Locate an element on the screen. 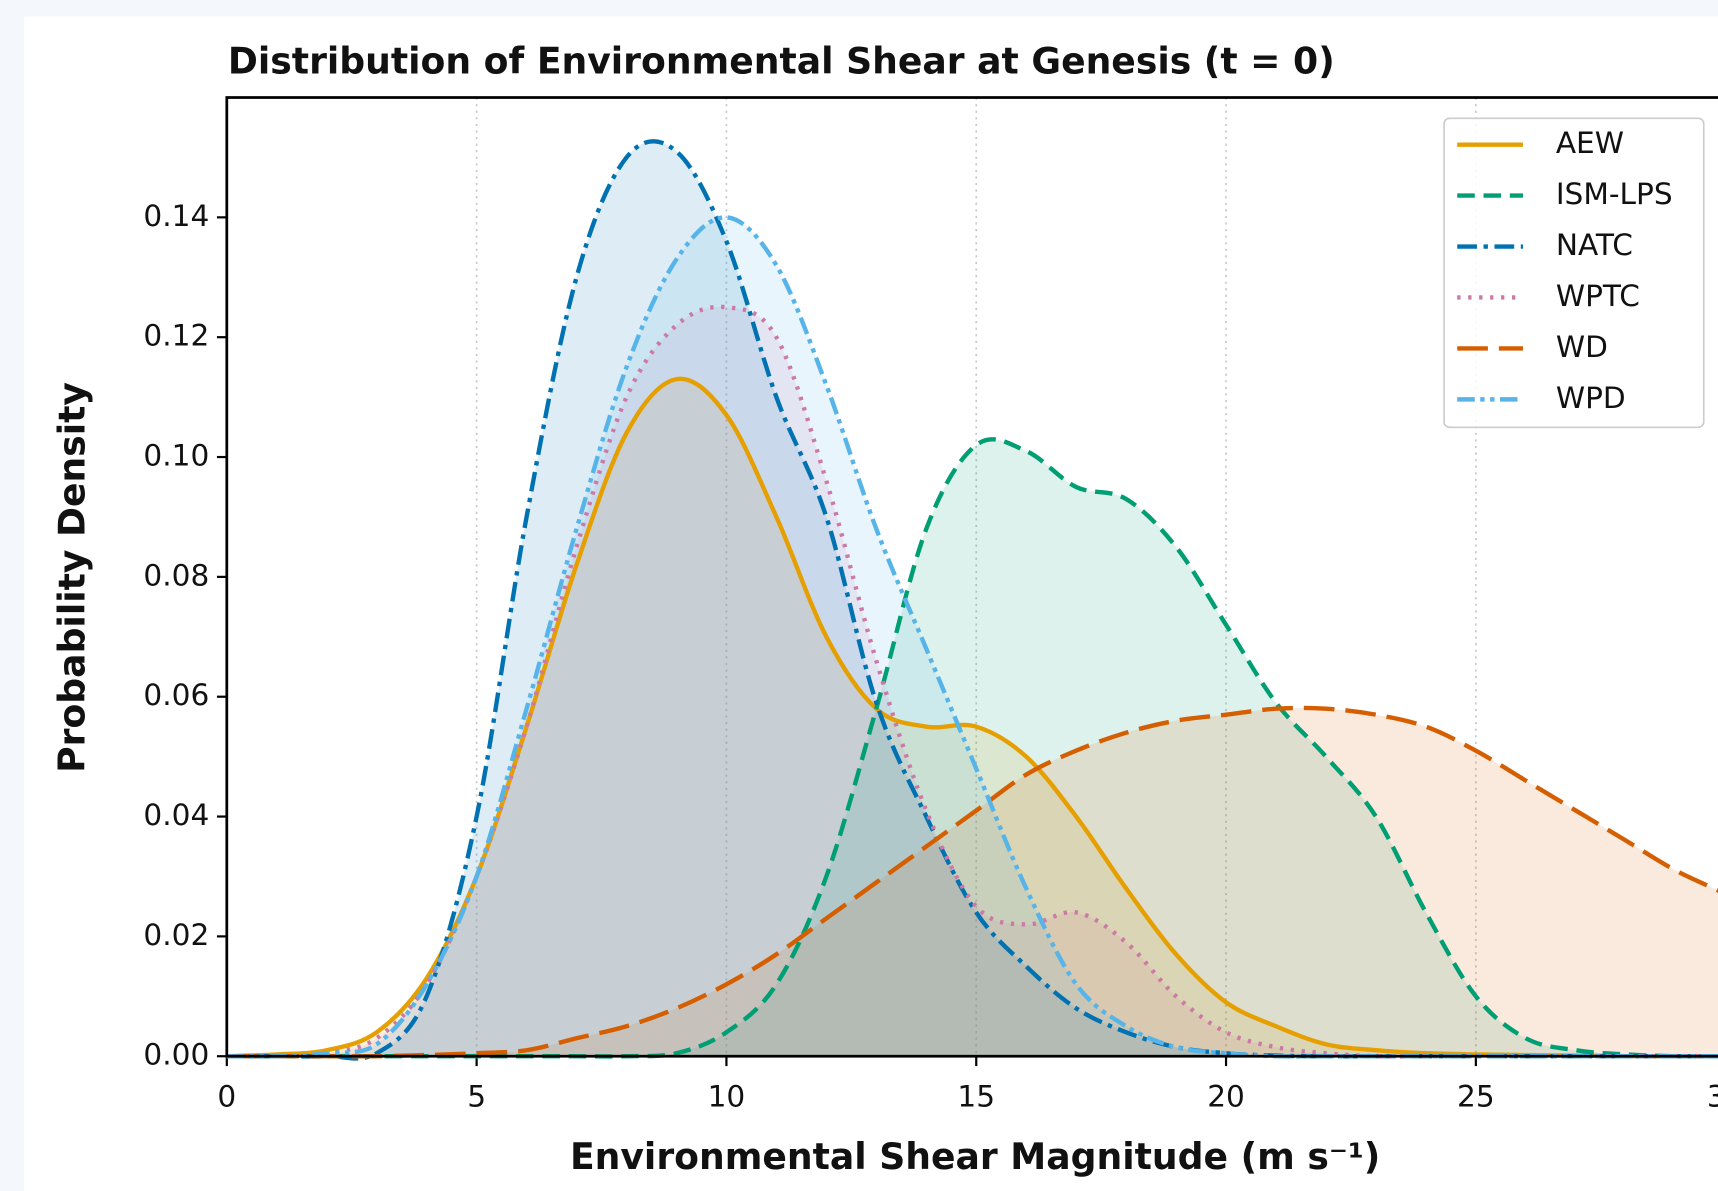  x-tick-label: 25 is located at coordinates (1476, 1096).